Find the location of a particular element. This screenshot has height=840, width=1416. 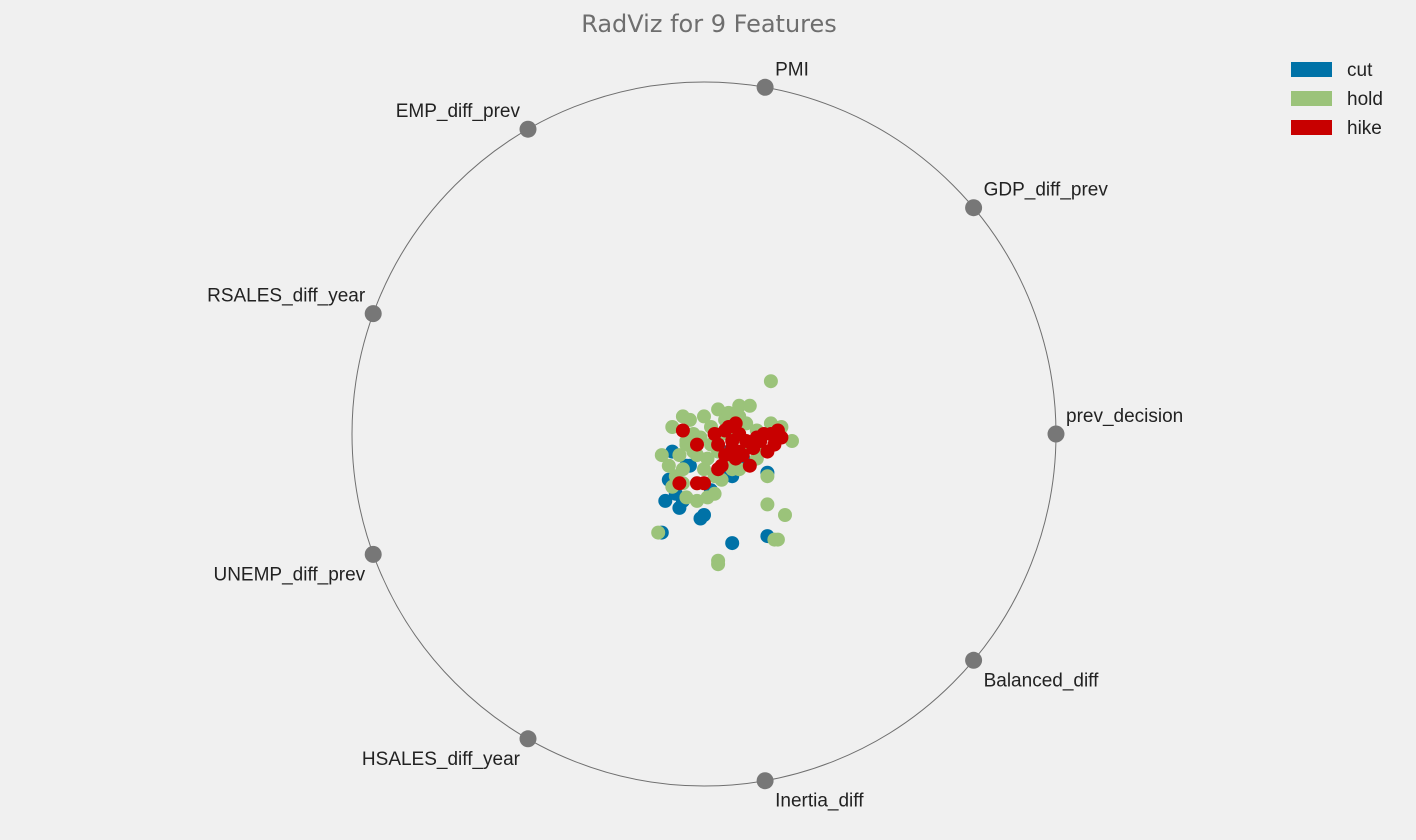

anchor-UNEMP_diff_prev is located at coordinates (373, 554).